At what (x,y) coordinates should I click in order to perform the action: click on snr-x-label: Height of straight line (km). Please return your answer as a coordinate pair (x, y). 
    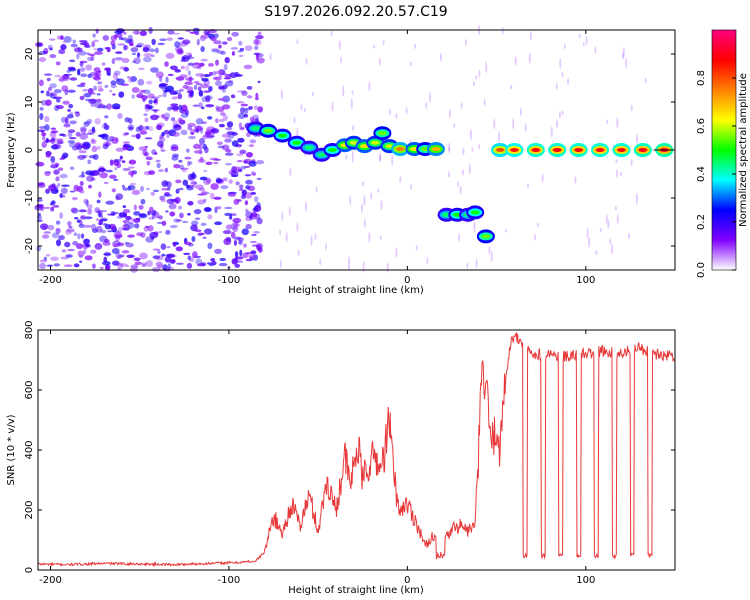
    Looking at the image, I should click on (356, 590).